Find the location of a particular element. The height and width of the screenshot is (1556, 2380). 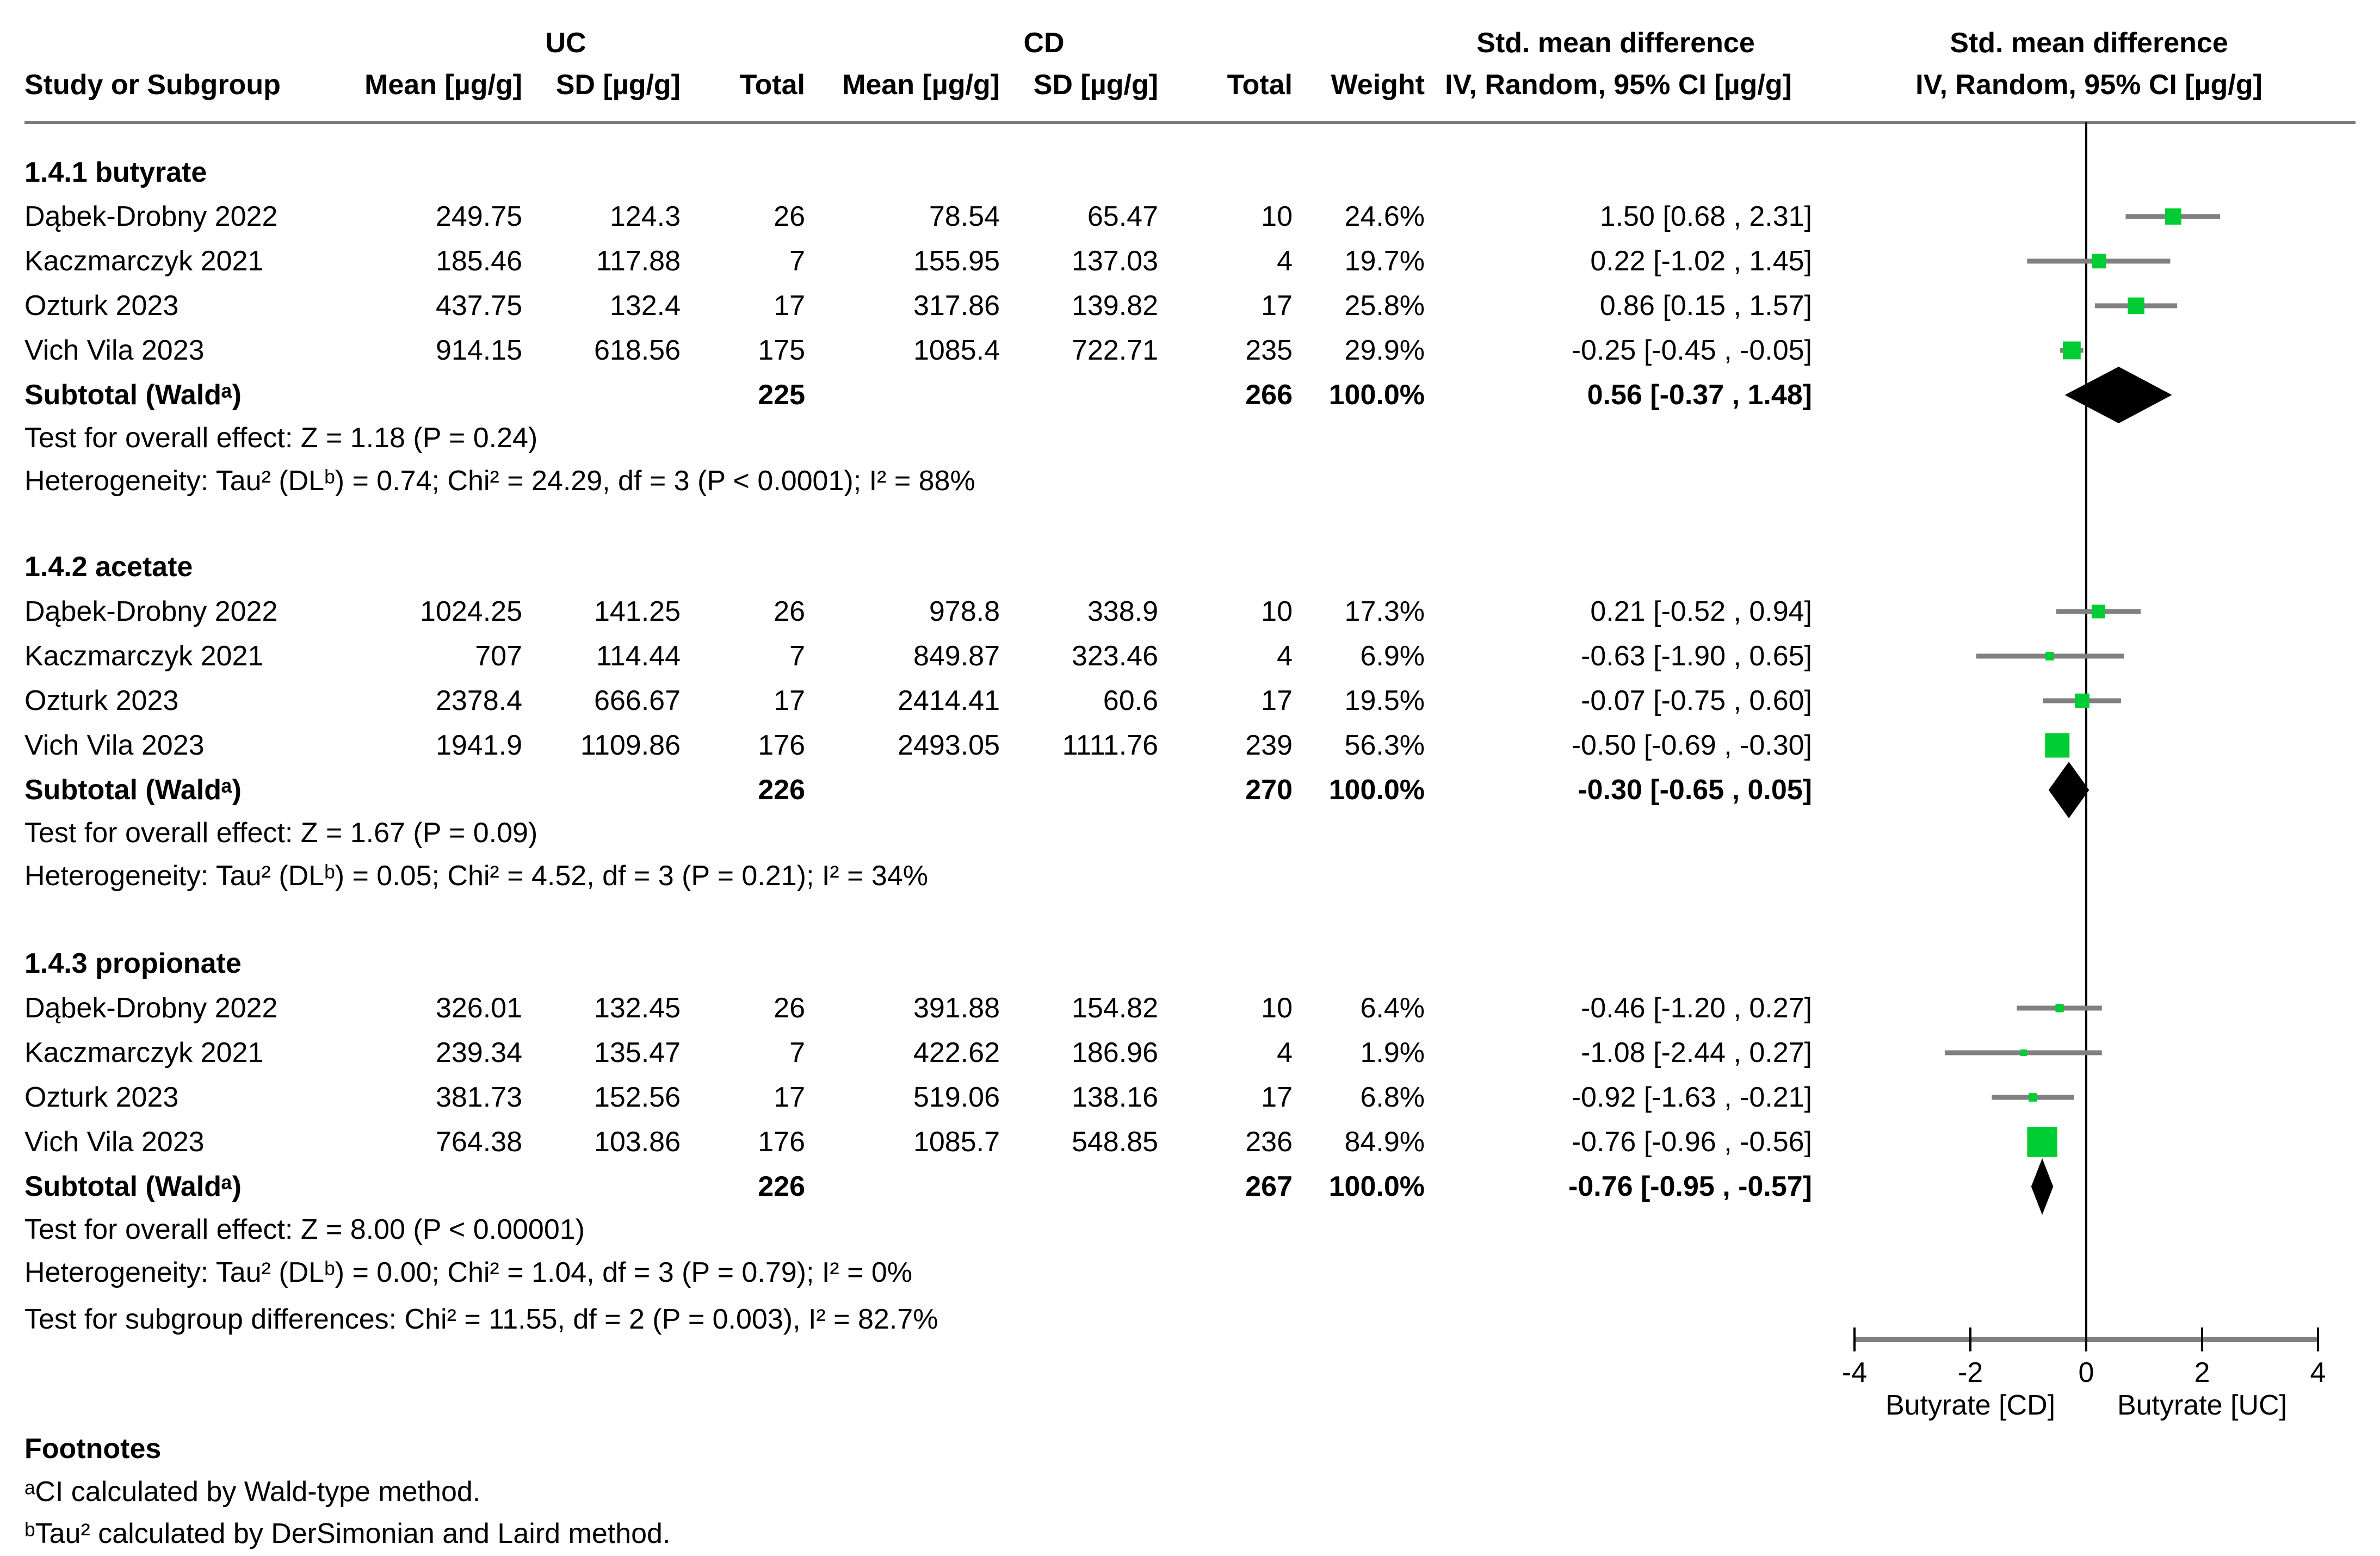

col-header-ci: IV, Random, 95% CI [µg/g] is located at coordinates (1618, 85).